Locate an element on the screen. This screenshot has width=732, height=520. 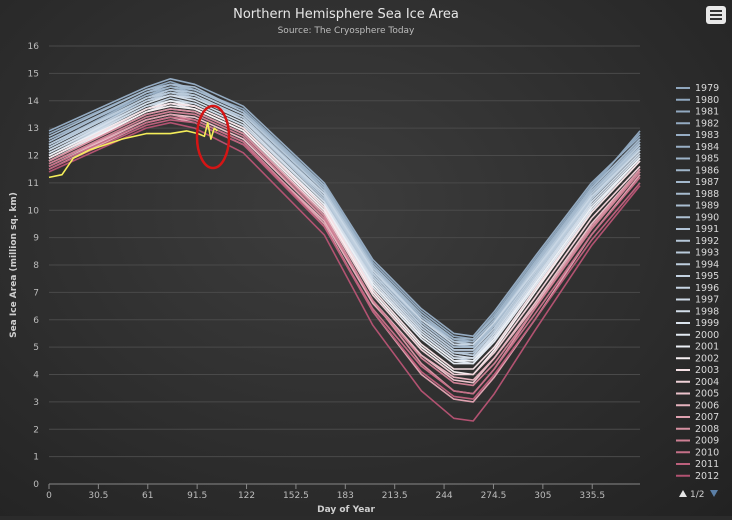
x-tick-label: 30.5 is located at coordinates (98, 496).